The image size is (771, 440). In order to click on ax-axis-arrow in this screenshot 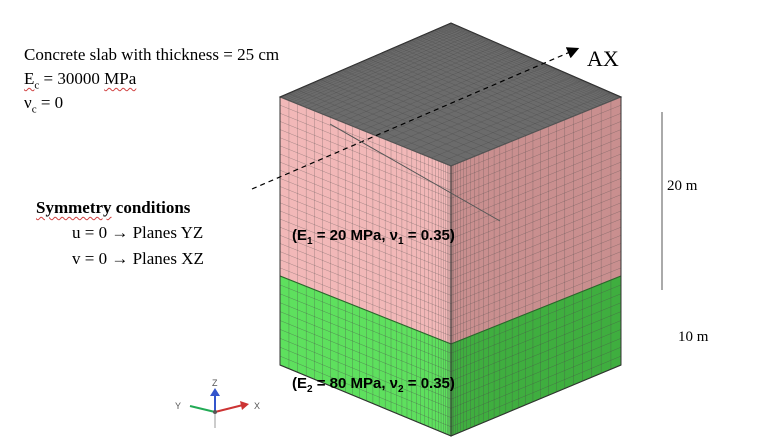, I will do `click(415, 118)`.